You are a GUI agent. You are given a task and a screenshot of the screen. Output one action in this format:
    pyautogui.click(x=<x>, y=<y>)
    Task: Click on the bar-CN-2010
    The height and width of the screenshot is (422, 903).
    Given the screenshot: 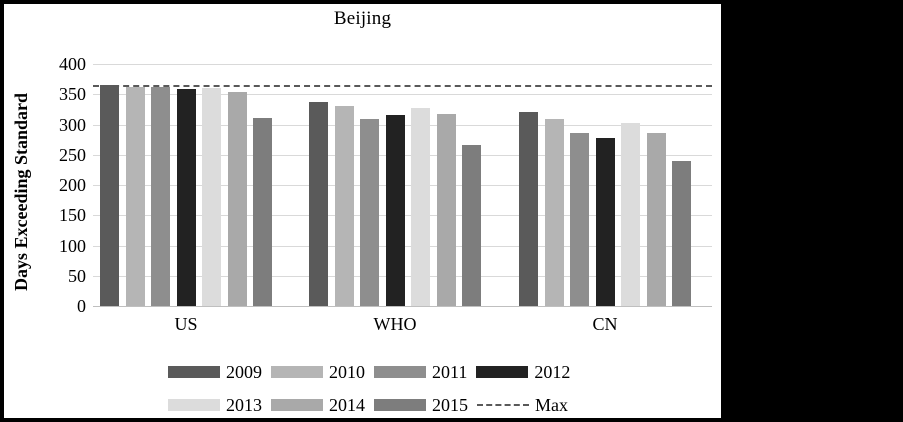 What is the action you would take?
    pyautogui.click(x=554, y=212)
    